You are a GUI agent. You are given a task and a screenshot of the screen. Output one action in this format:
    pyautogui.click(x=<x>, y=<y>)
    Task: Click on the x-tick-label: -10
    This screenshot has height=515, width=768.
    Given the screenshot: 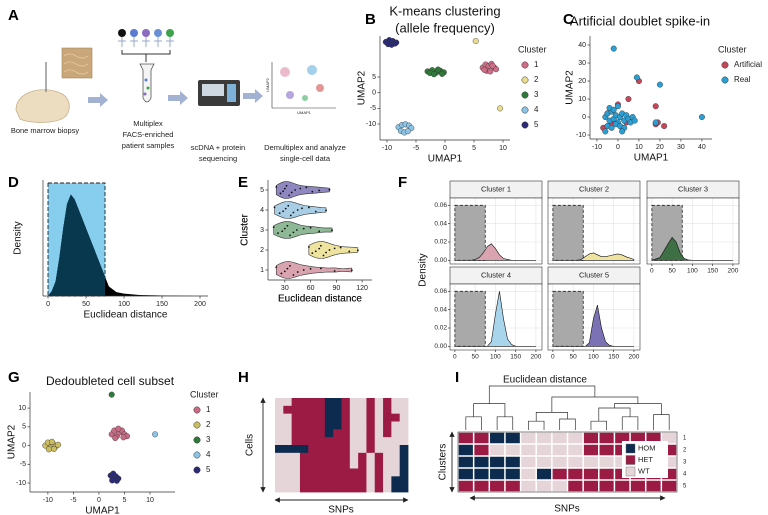 What is the action you would take?
    pyautogui.click(x=387, y=148)
    